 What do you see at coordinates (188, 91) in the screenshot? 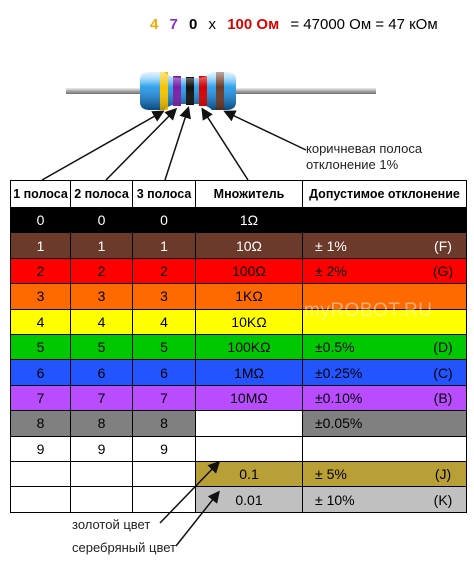
I see `resistor-shine` at bounding box center [188, 91].